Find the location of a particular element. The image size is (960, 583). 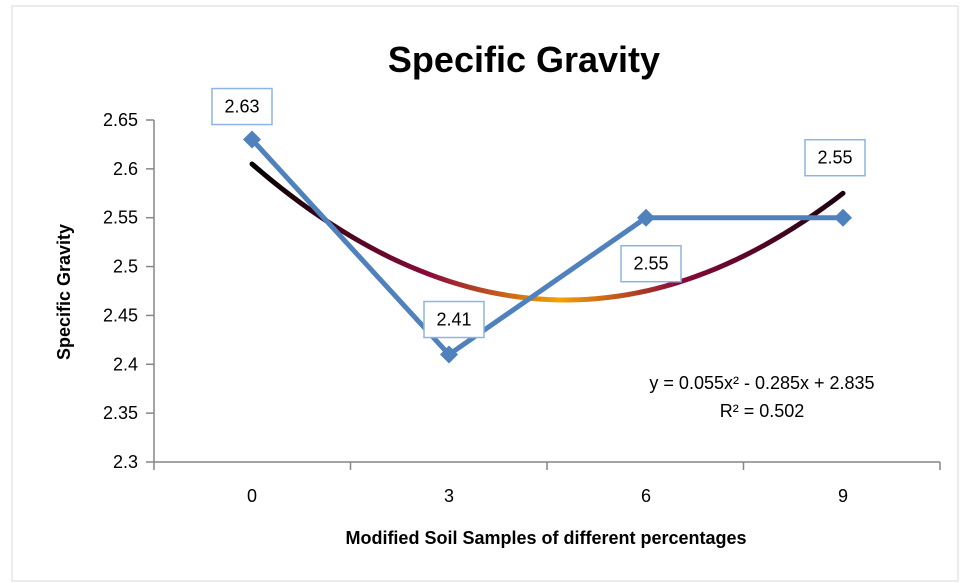

y-tick-label: 2.45 is located at coordinates (120, 315).